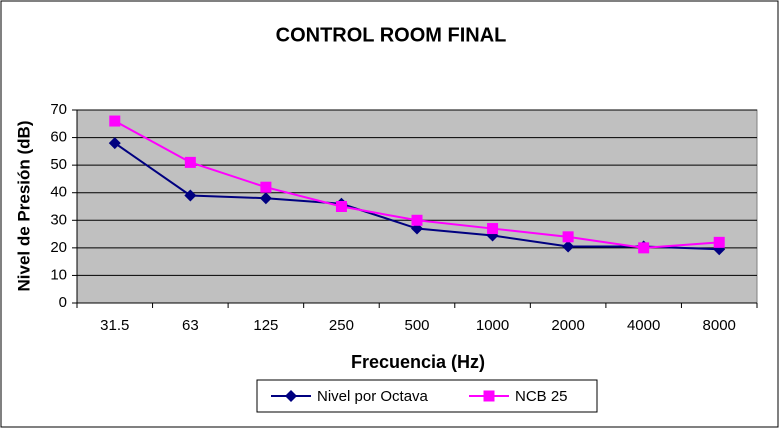 Image resolution: width=780 pixels, height=429 pixels. What do you see at coordinates (58, 274) in the screenshot?
I see `y-tick-label: 10` at bounding box center [58, 274].